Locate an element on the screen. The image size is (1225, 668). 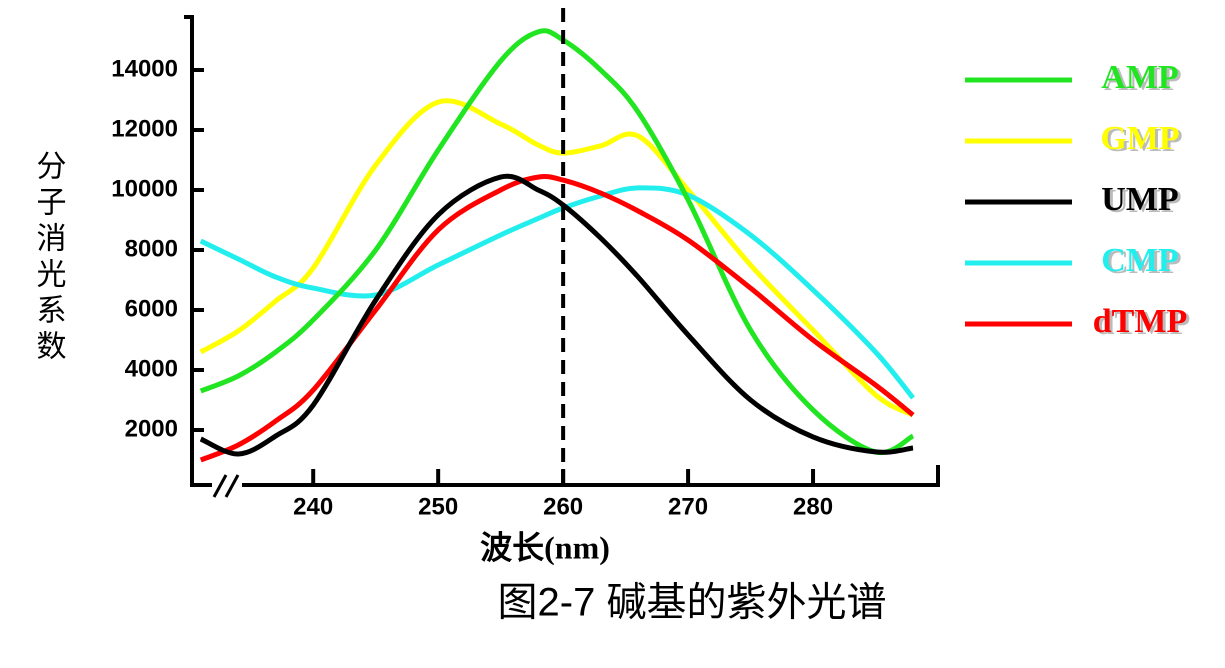
y-tick-label: 8000 is located at coordinates (151, 248).